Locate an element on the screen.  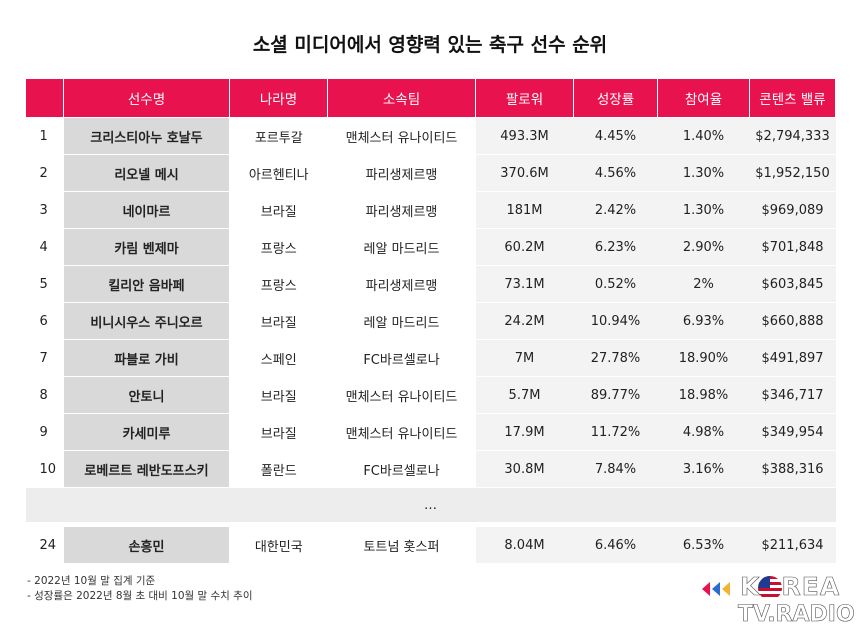
engagement-cell: 2% is located at coordinates (703, 284).